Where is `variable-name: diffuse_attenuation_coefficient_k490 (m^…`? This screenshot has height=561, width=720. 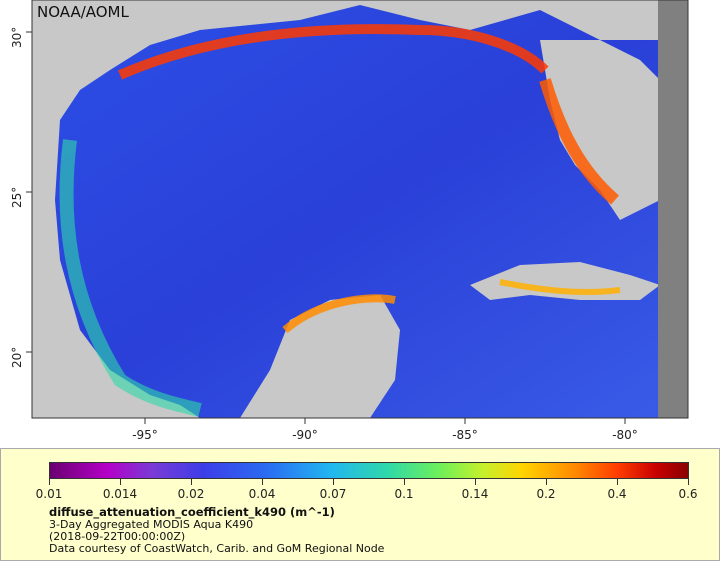 variable-name: diffuse_attenuation_coefficient_k490 (m^… is located at coordinates (192, 512).